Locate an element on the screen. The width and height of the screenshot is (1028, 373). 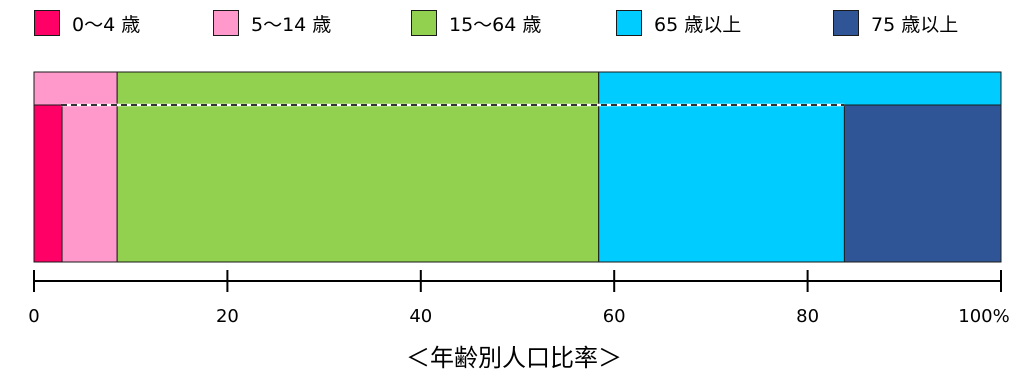
legend-item-75-plus: 75 歳以上 is located at coordinates (895, 23).